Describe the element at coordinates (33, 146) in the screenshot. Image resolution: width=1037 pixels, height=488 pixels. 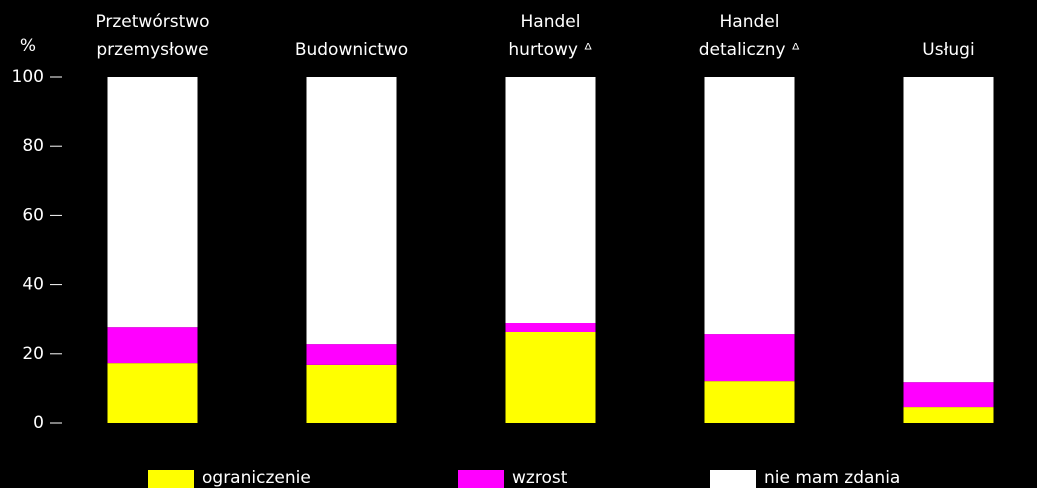
I see `y-tick-label: 80` at that location.